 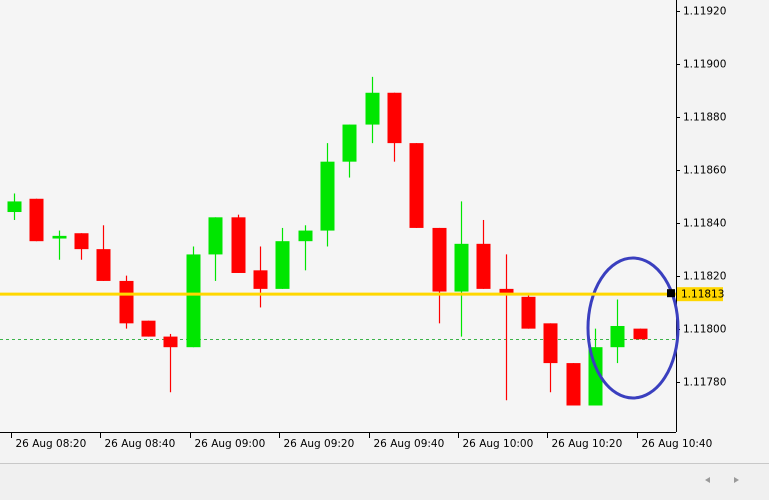 I want to click on y-tick-label: 1.11820, so click(x=704, y=277).